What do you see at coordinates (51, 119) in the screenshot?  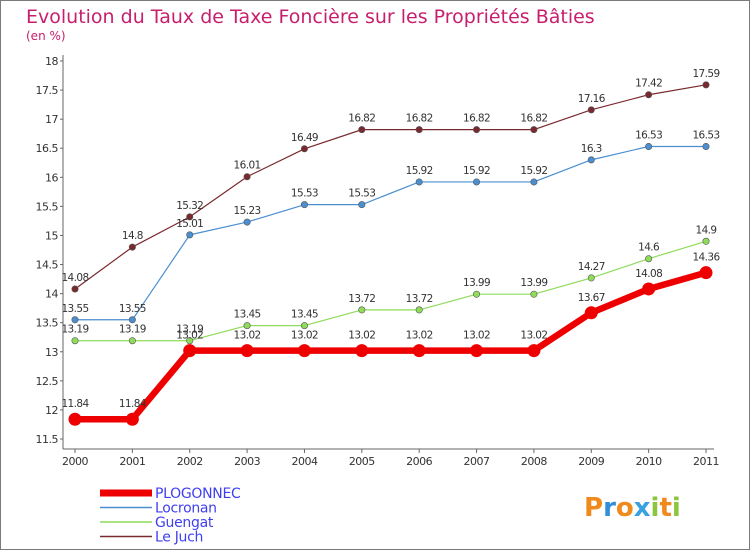 I see `y-tick-label: 17` at bounding box center [51, 119].